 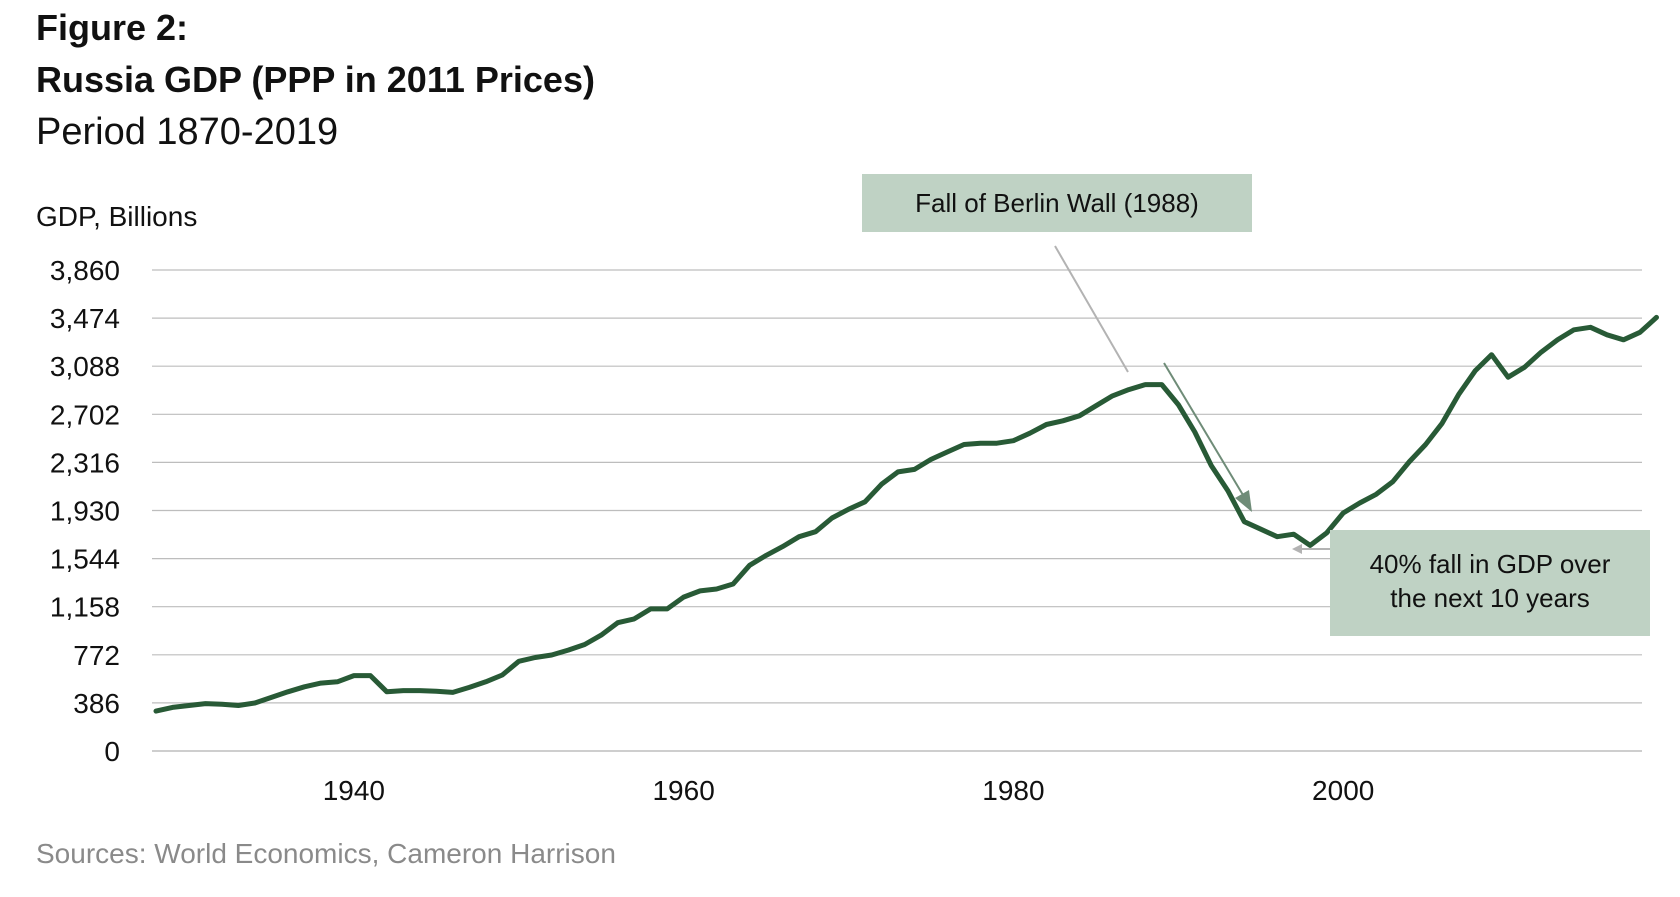 What do you see at coordinates (1013, 790) in the screenshot?
I see `x-tick-label: 1980` at bounding box center [1013, 790].